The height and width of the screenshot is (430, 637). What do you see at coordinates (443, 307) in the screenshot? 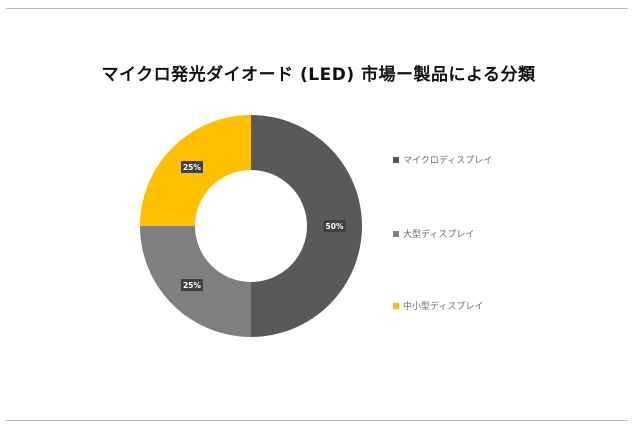
I see `legend-label: 中小型ディスプレイ` at bounding box center [443, 307].